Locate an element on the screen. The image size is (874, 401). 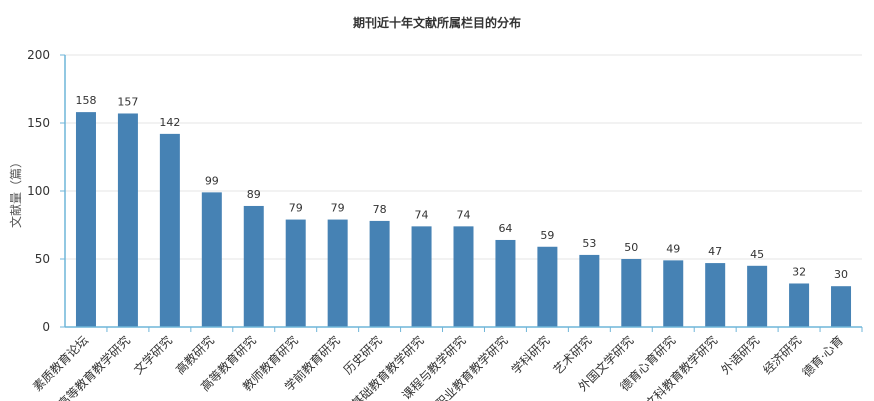
y-tick-labels: 0 50 100 150 200 is located at coordinates (38, 191).